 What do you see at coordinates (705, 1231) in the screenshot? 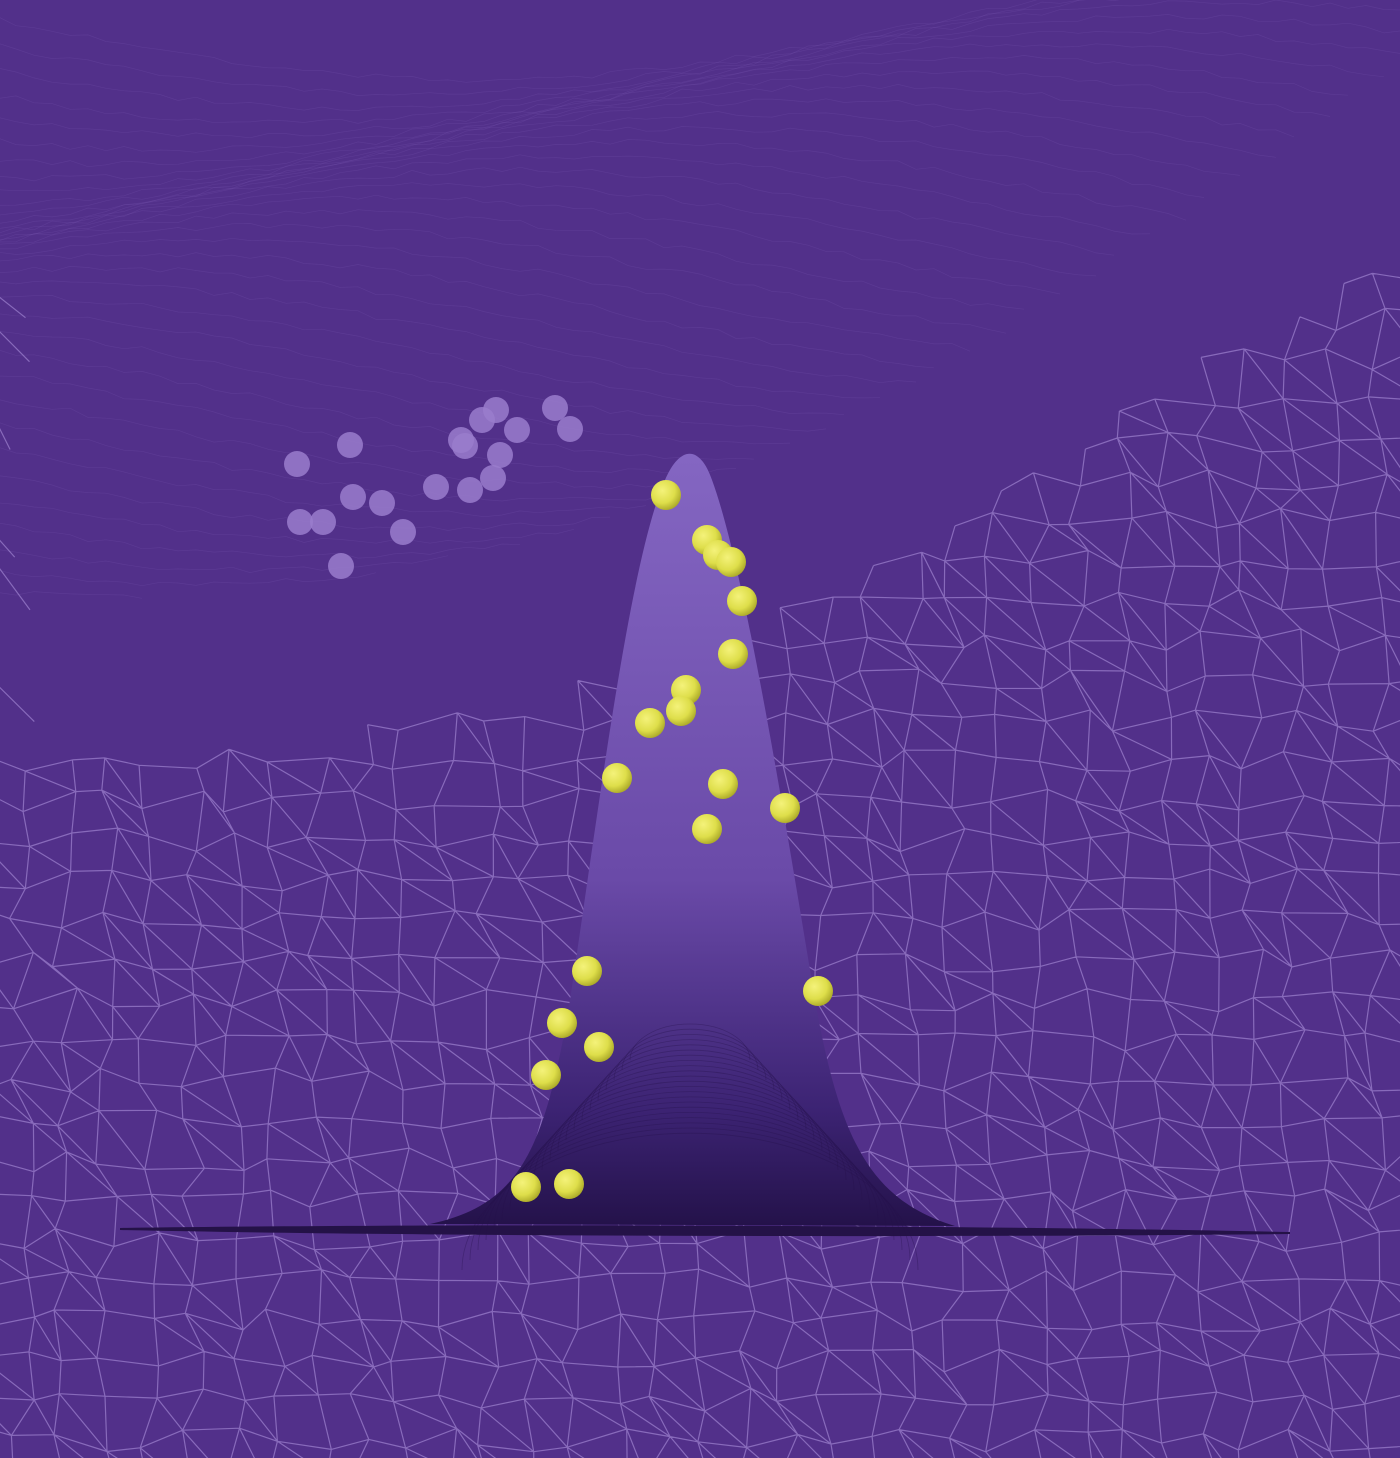
I see `ground-shadow` at bounding box center [705, 1231].